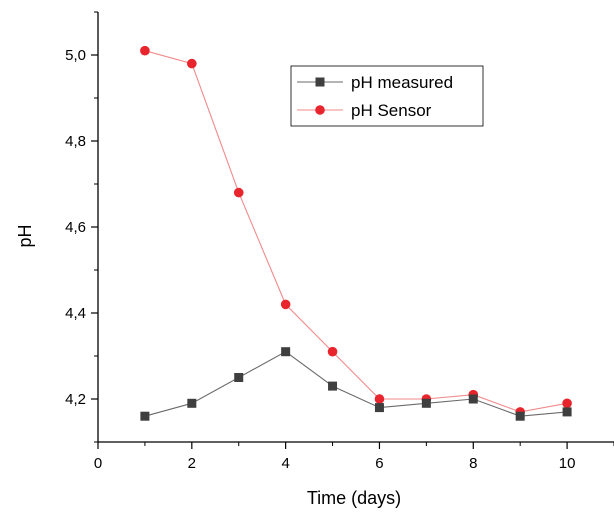 The width and height of the screenshot is (614, 512). I want to click on legend-box, so click(387, 96).